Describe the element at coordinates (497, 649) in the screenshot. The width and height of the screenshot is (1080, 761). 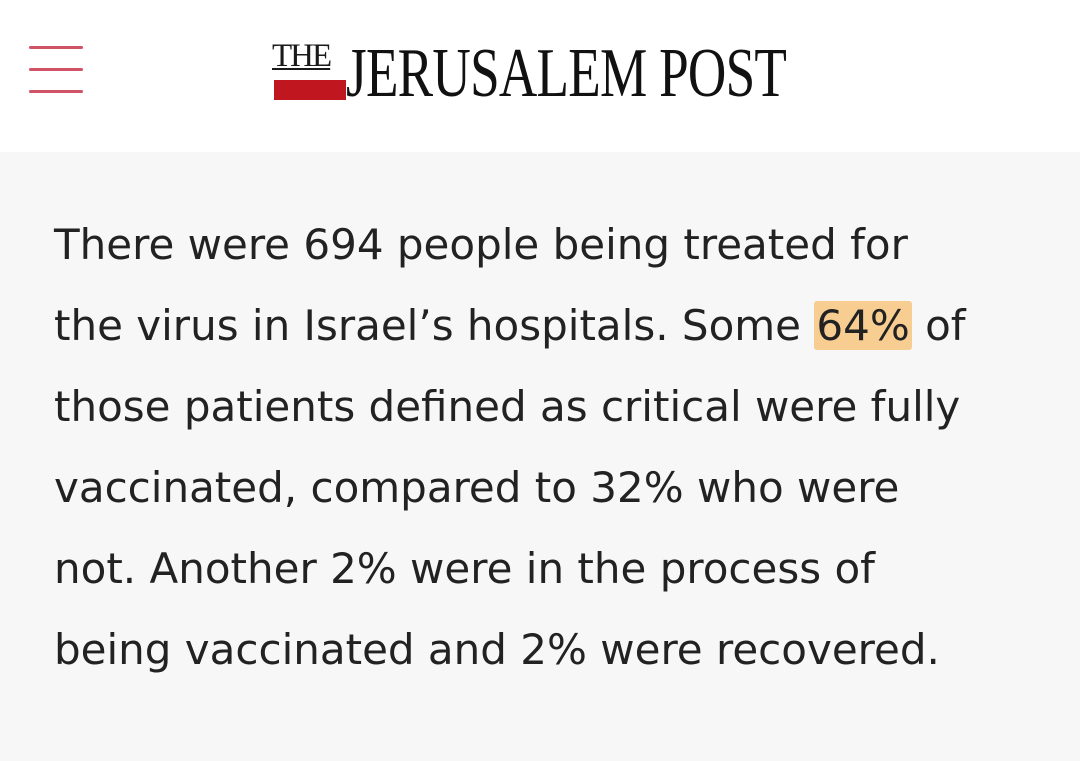
I see `article-line: being vaccinated and 2% were recovered.` at that location.